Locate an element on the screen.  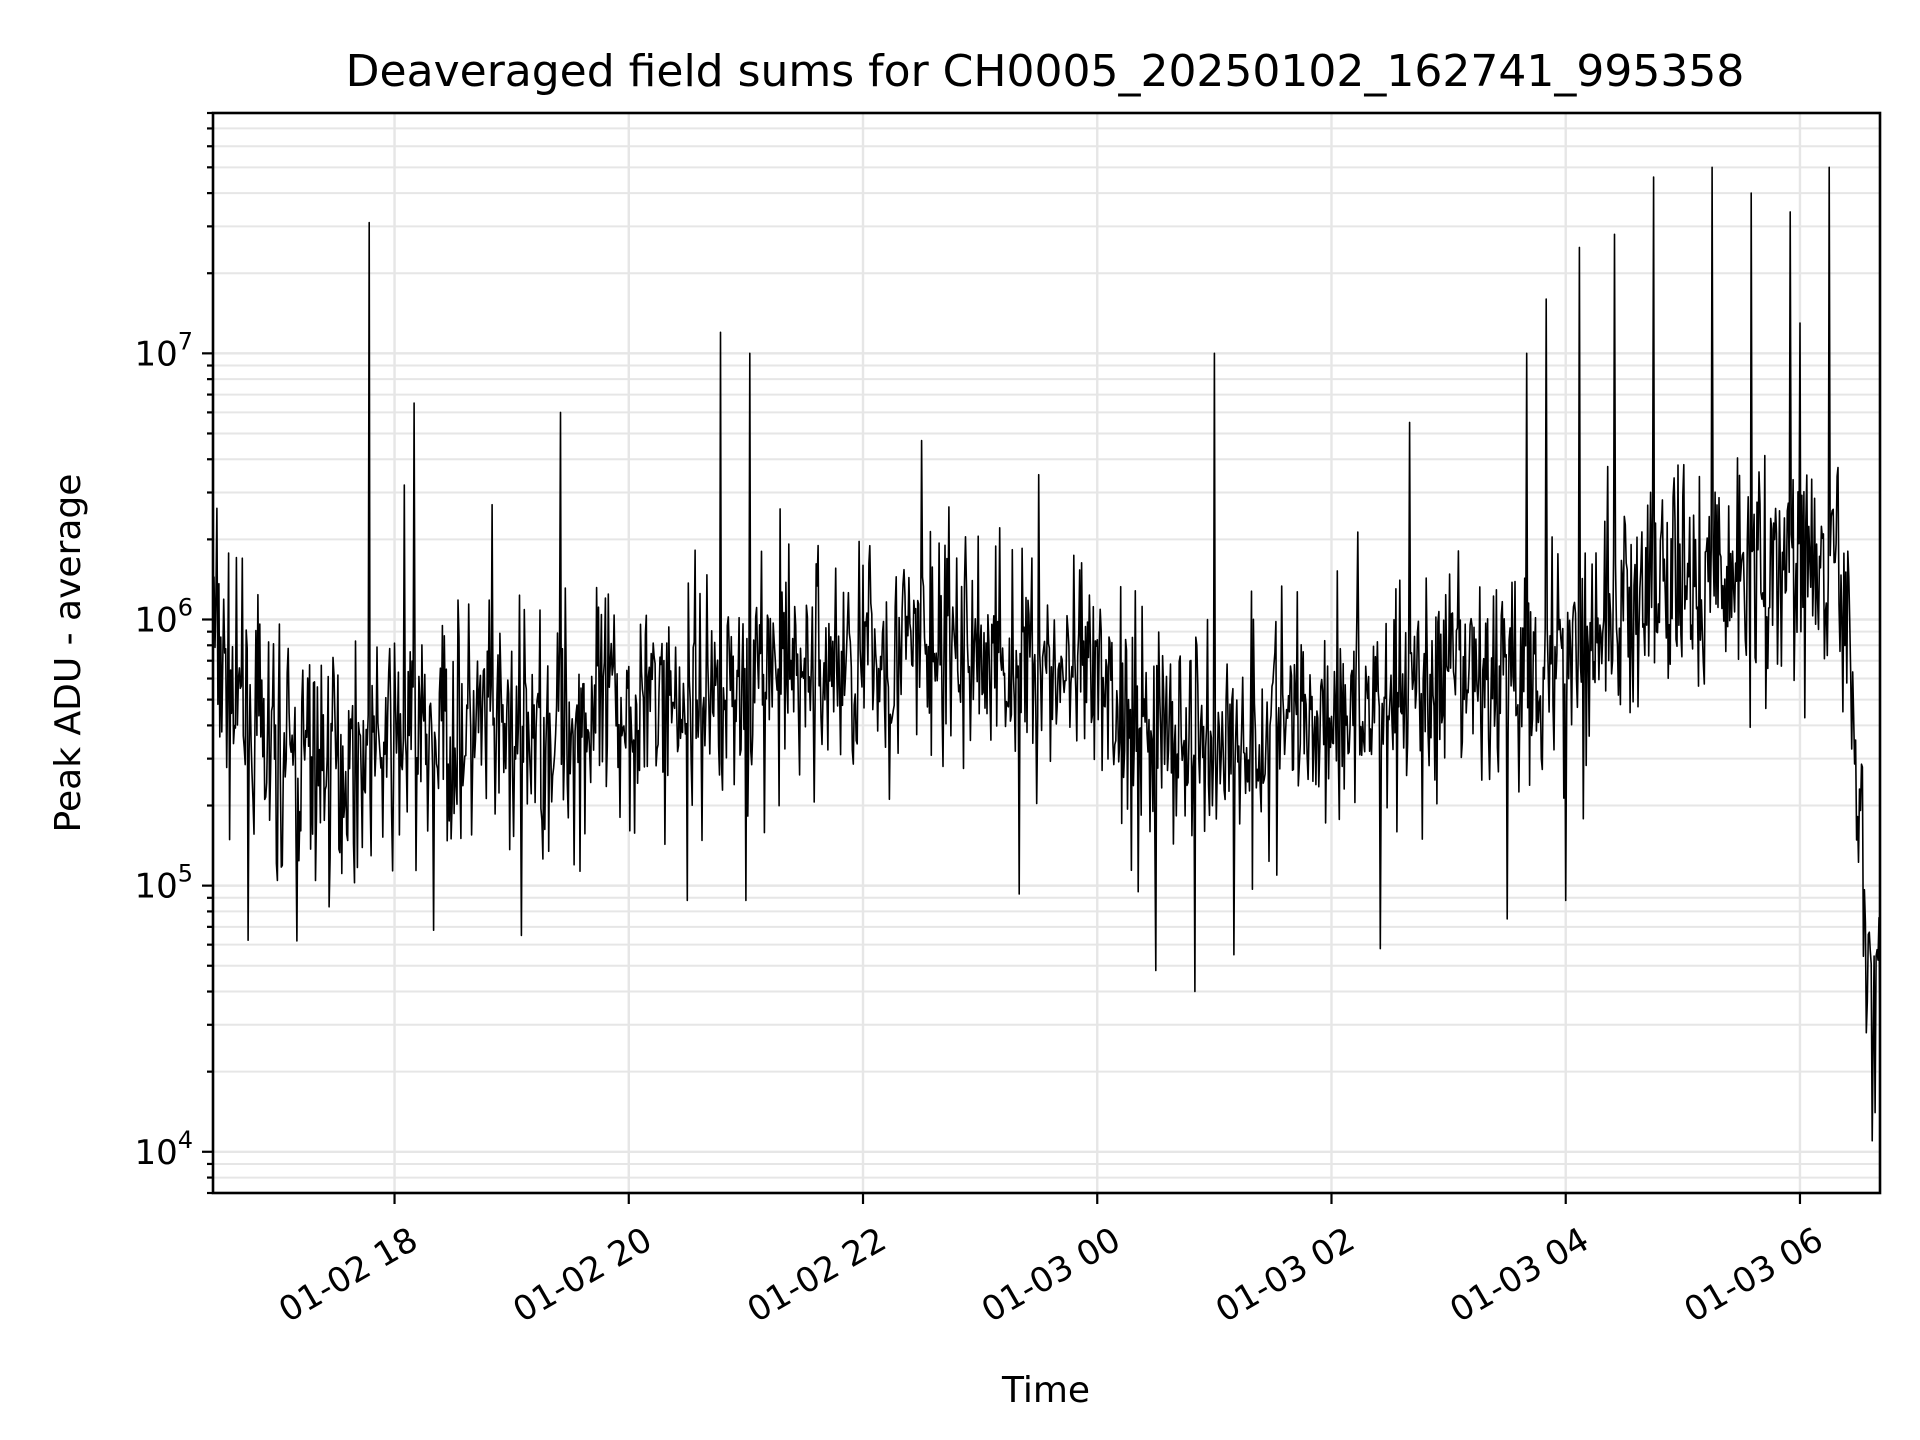
y-tick-exponent: 4 is located at coordinates (185, 1140).